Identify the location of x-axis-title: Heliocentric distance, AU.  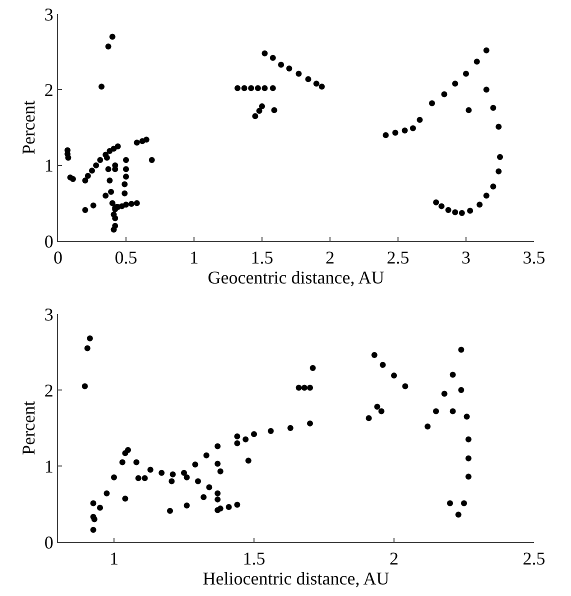
(296, 578).